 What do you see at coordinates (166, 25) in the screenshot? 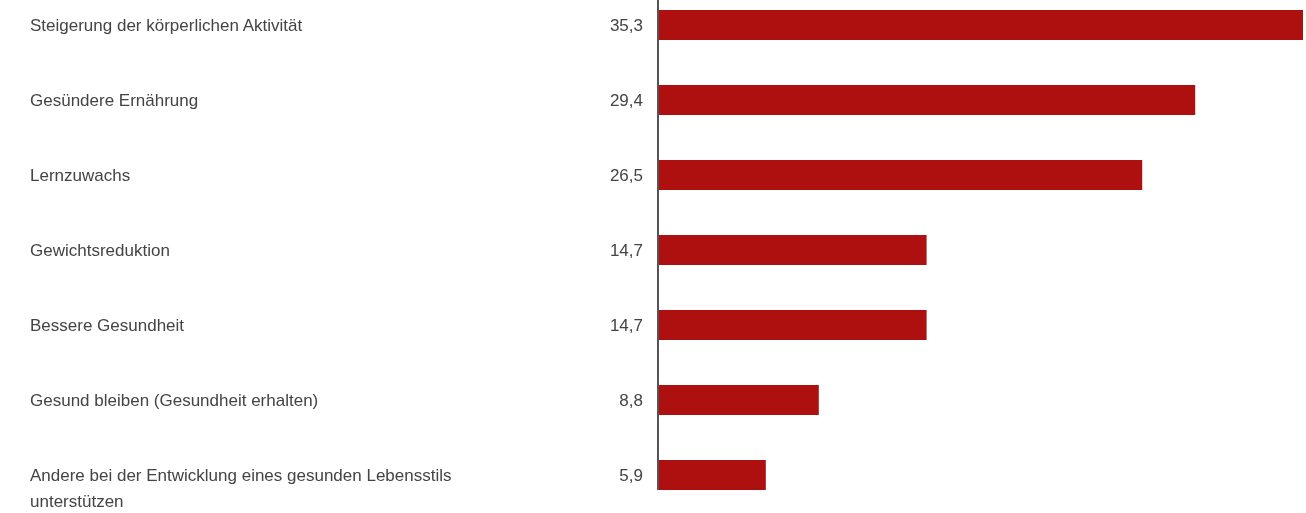
I see `y-tick-label: Steigerung der körperlichen Aktivität` at bounding box center [166, 25].